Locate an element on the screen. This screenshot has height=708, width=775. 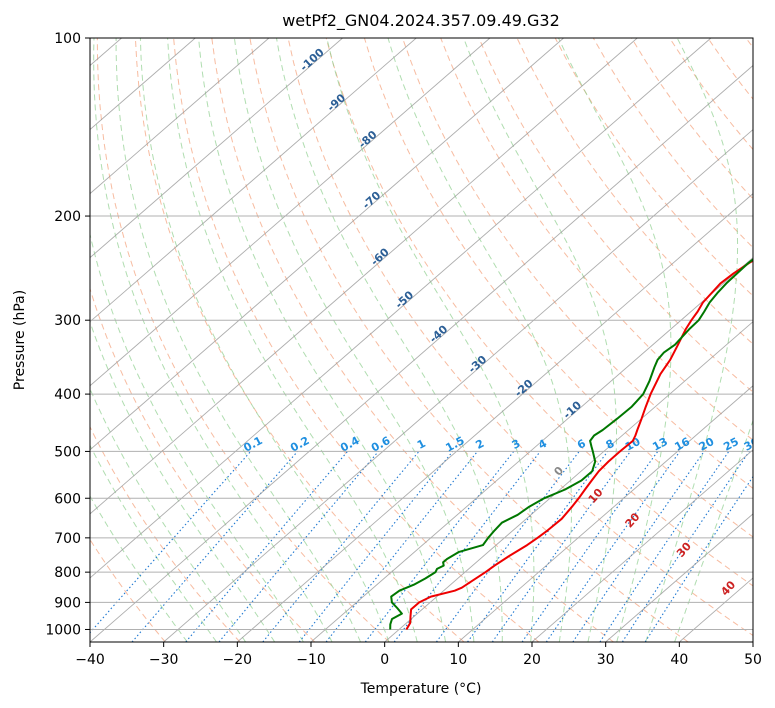
x-tick-label: 0 is located at coordinates (384, 660).